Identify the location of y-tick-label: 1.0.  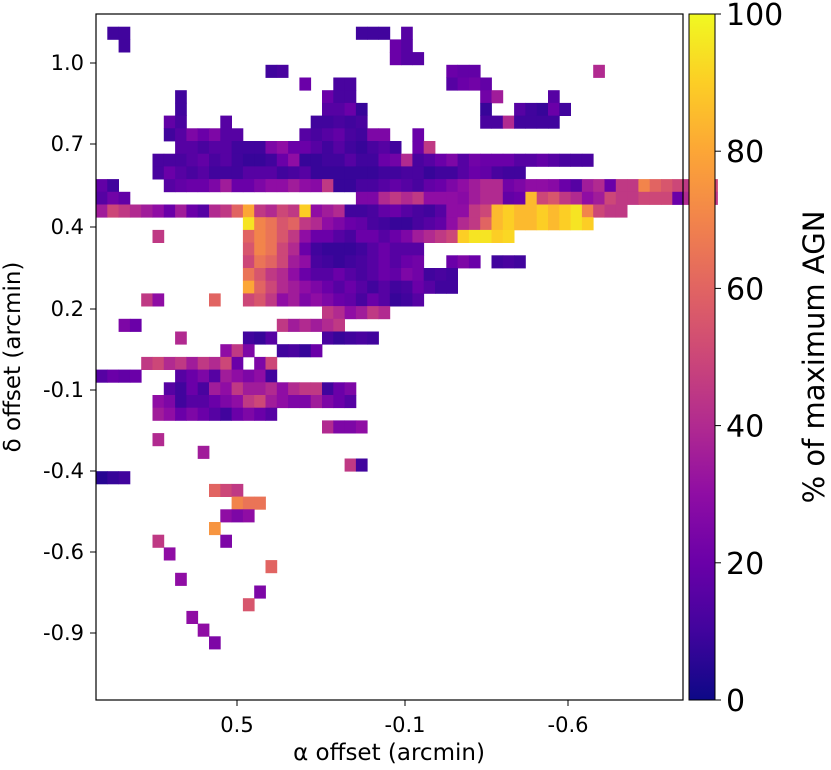
(67, 63).